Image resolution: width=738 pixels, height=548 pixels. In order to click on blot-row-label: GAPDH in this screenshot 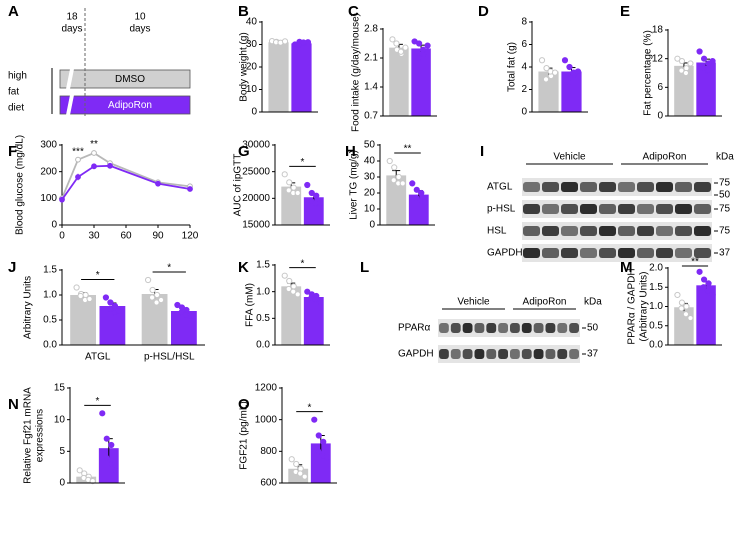, I will do `click(505, 253)`.